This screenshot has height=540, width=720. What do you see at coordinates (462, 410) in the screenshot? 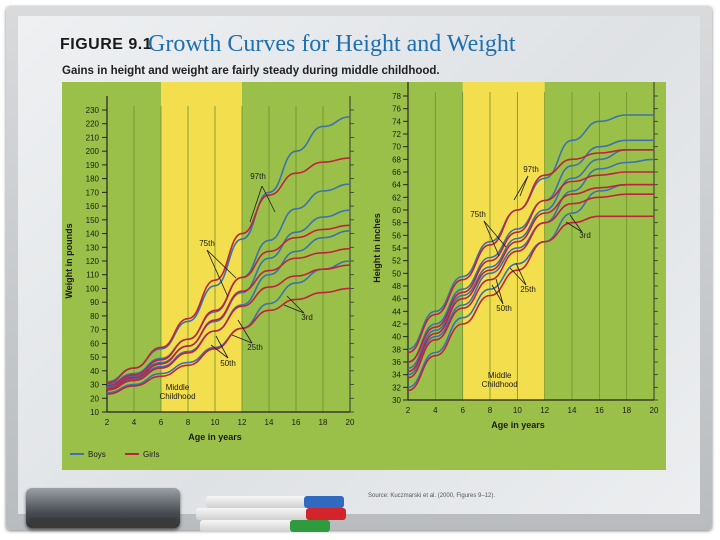
I see `x-tick-label: 6` at bounding box center [462, 410].